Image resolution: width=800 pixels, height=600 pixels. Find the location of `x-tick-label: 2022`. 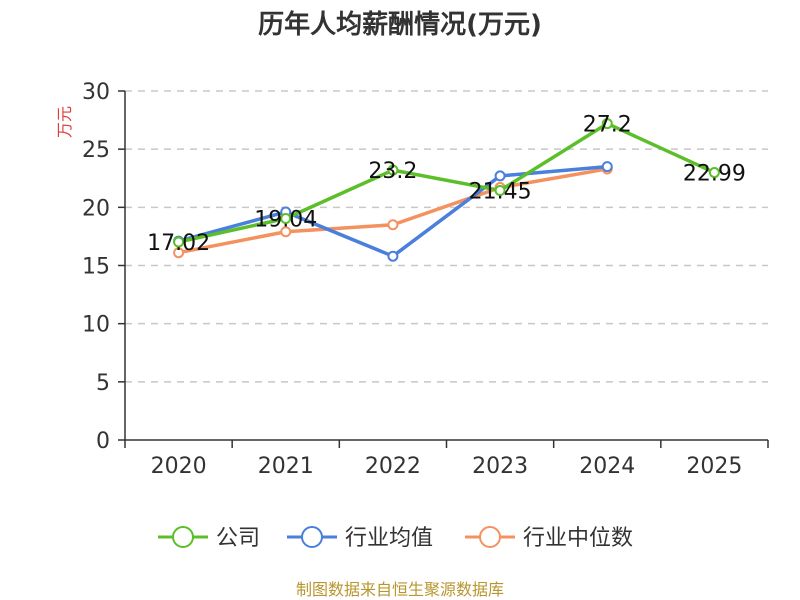

x-tick-label: 2022 is located at coordinates (393, 466).